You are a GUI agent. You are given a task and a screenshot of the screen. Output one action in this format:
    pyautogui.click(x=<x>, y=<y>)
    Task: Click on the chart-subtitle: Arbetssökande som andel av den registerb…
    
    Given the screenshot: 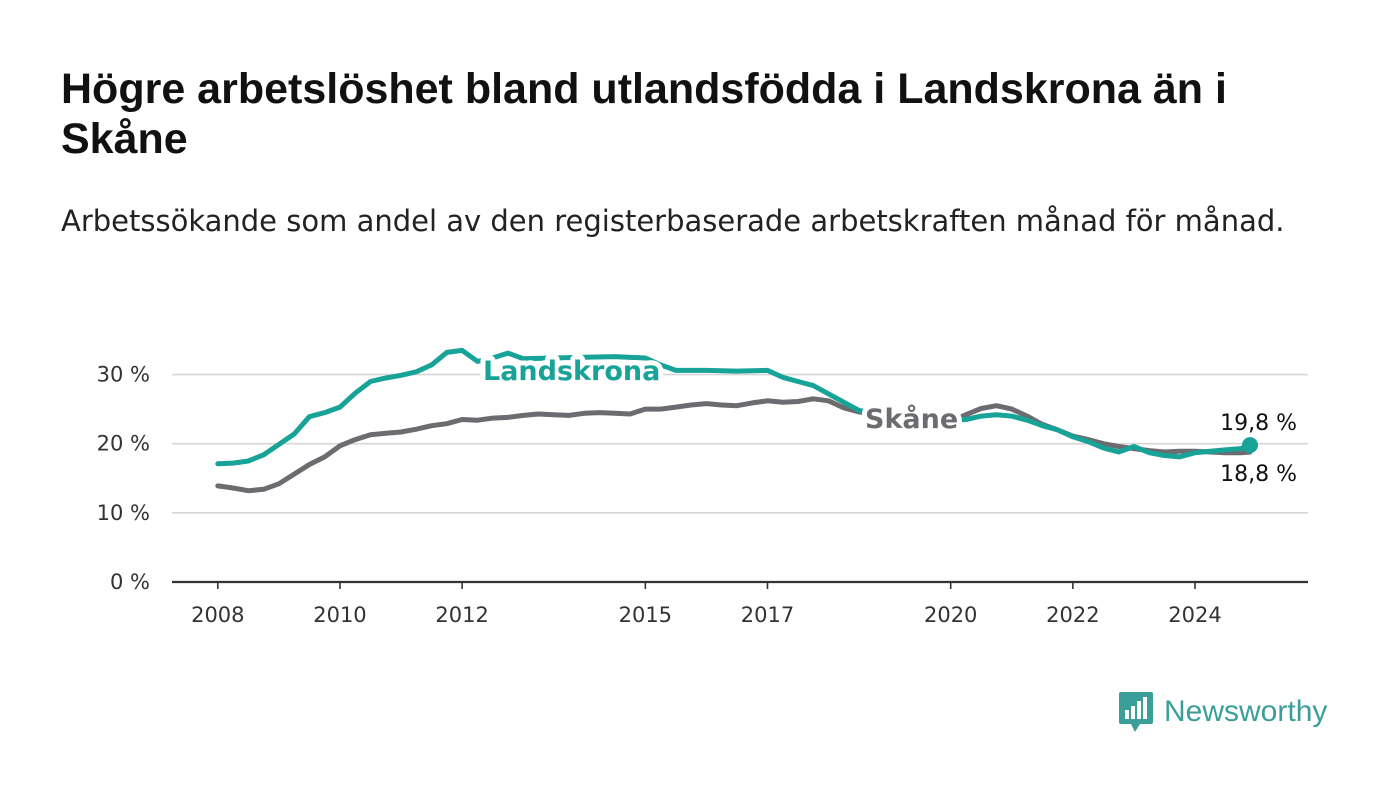 What is the action you would take?
    pyautogui.click(x=673, y=221)
    